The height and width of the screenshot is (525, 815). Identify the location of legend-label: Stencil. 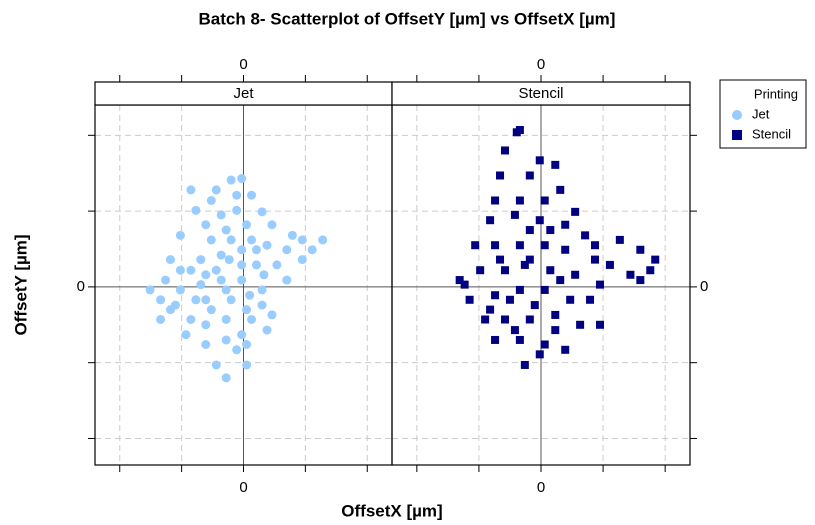
(771, 133).